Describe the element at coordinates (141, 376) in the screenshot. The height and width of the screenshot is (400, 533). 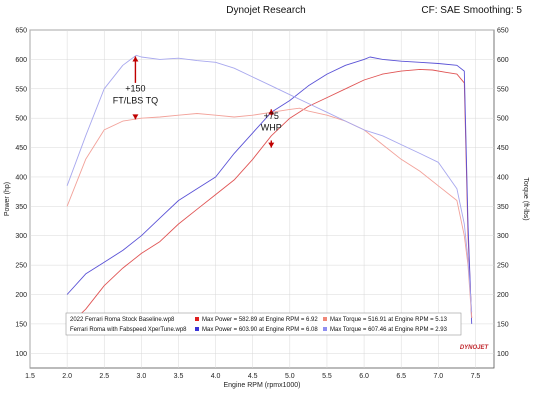
I see `x-tick-label: 3.0` at that location.